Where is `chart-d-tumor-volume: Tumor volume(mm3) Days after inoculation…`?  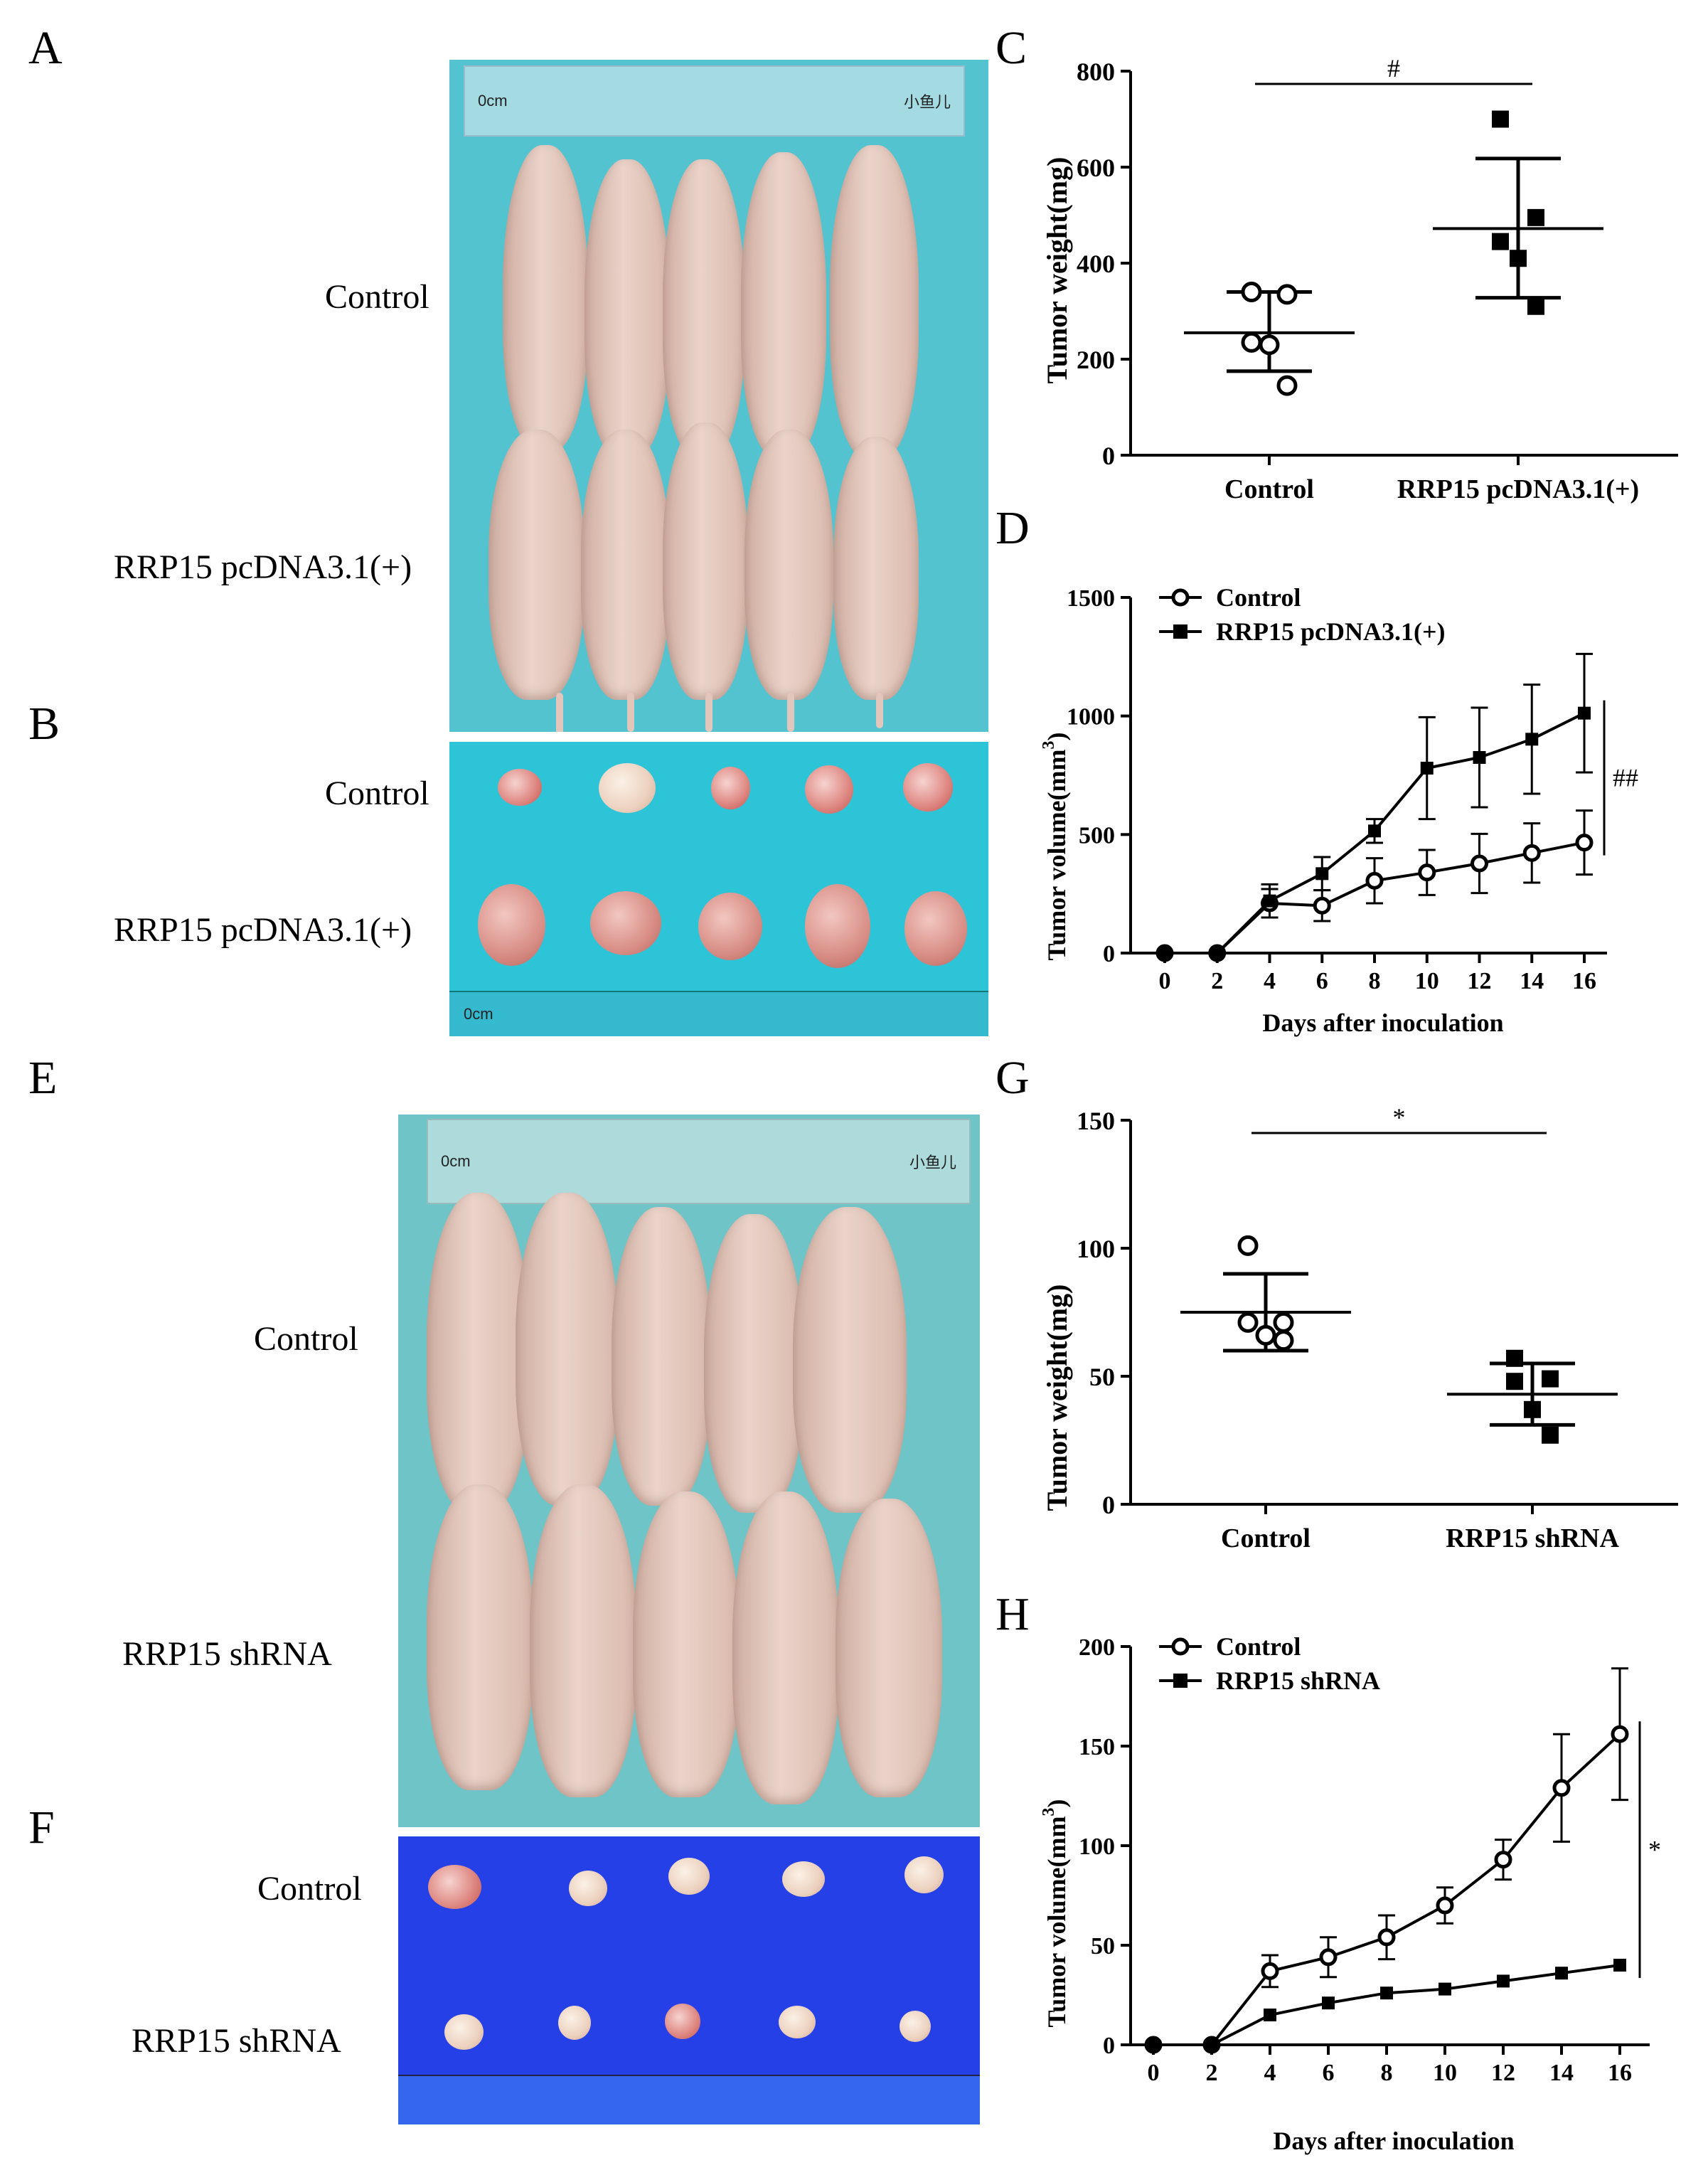 chart-d-tumor-volume: Tumor volume(mm3) Days after inoculation… is located at coordinates (1339, 810).